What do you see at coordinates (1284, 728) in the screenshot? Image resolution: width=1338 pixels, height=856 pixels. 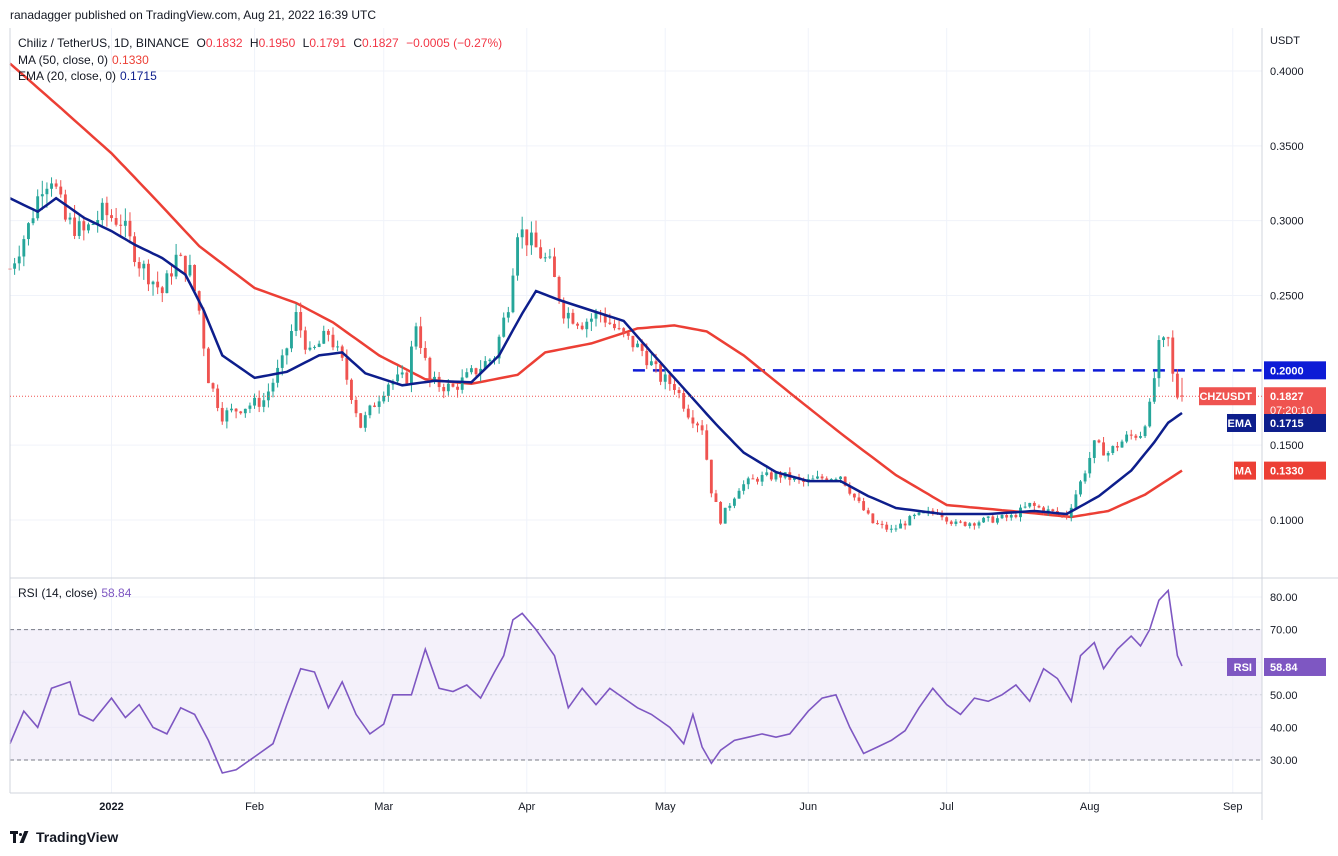 I see `rsi-tick-label: 40.00` at bounding box center [1284, 728].